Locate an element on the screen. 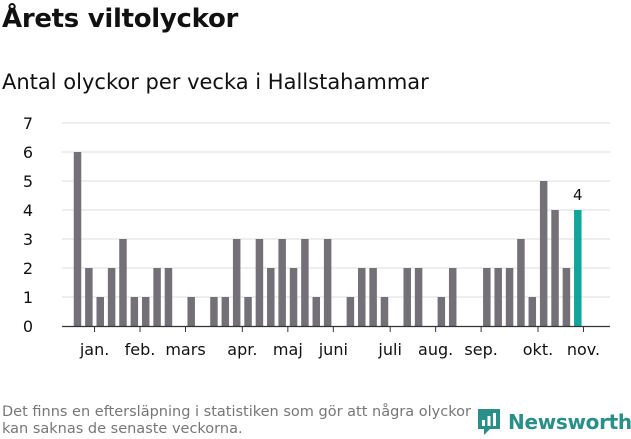  y-tick-label: 2 is located at coordinates (28, 268).